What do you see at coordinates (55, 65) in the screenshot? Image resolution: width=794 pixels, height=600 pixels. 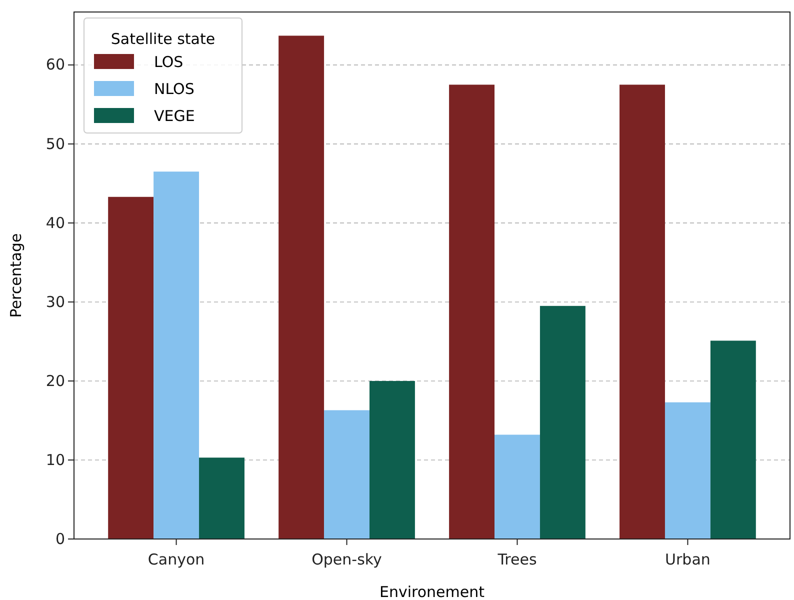 I see `y-tick-label: 60` at bounding box center [55, 65].